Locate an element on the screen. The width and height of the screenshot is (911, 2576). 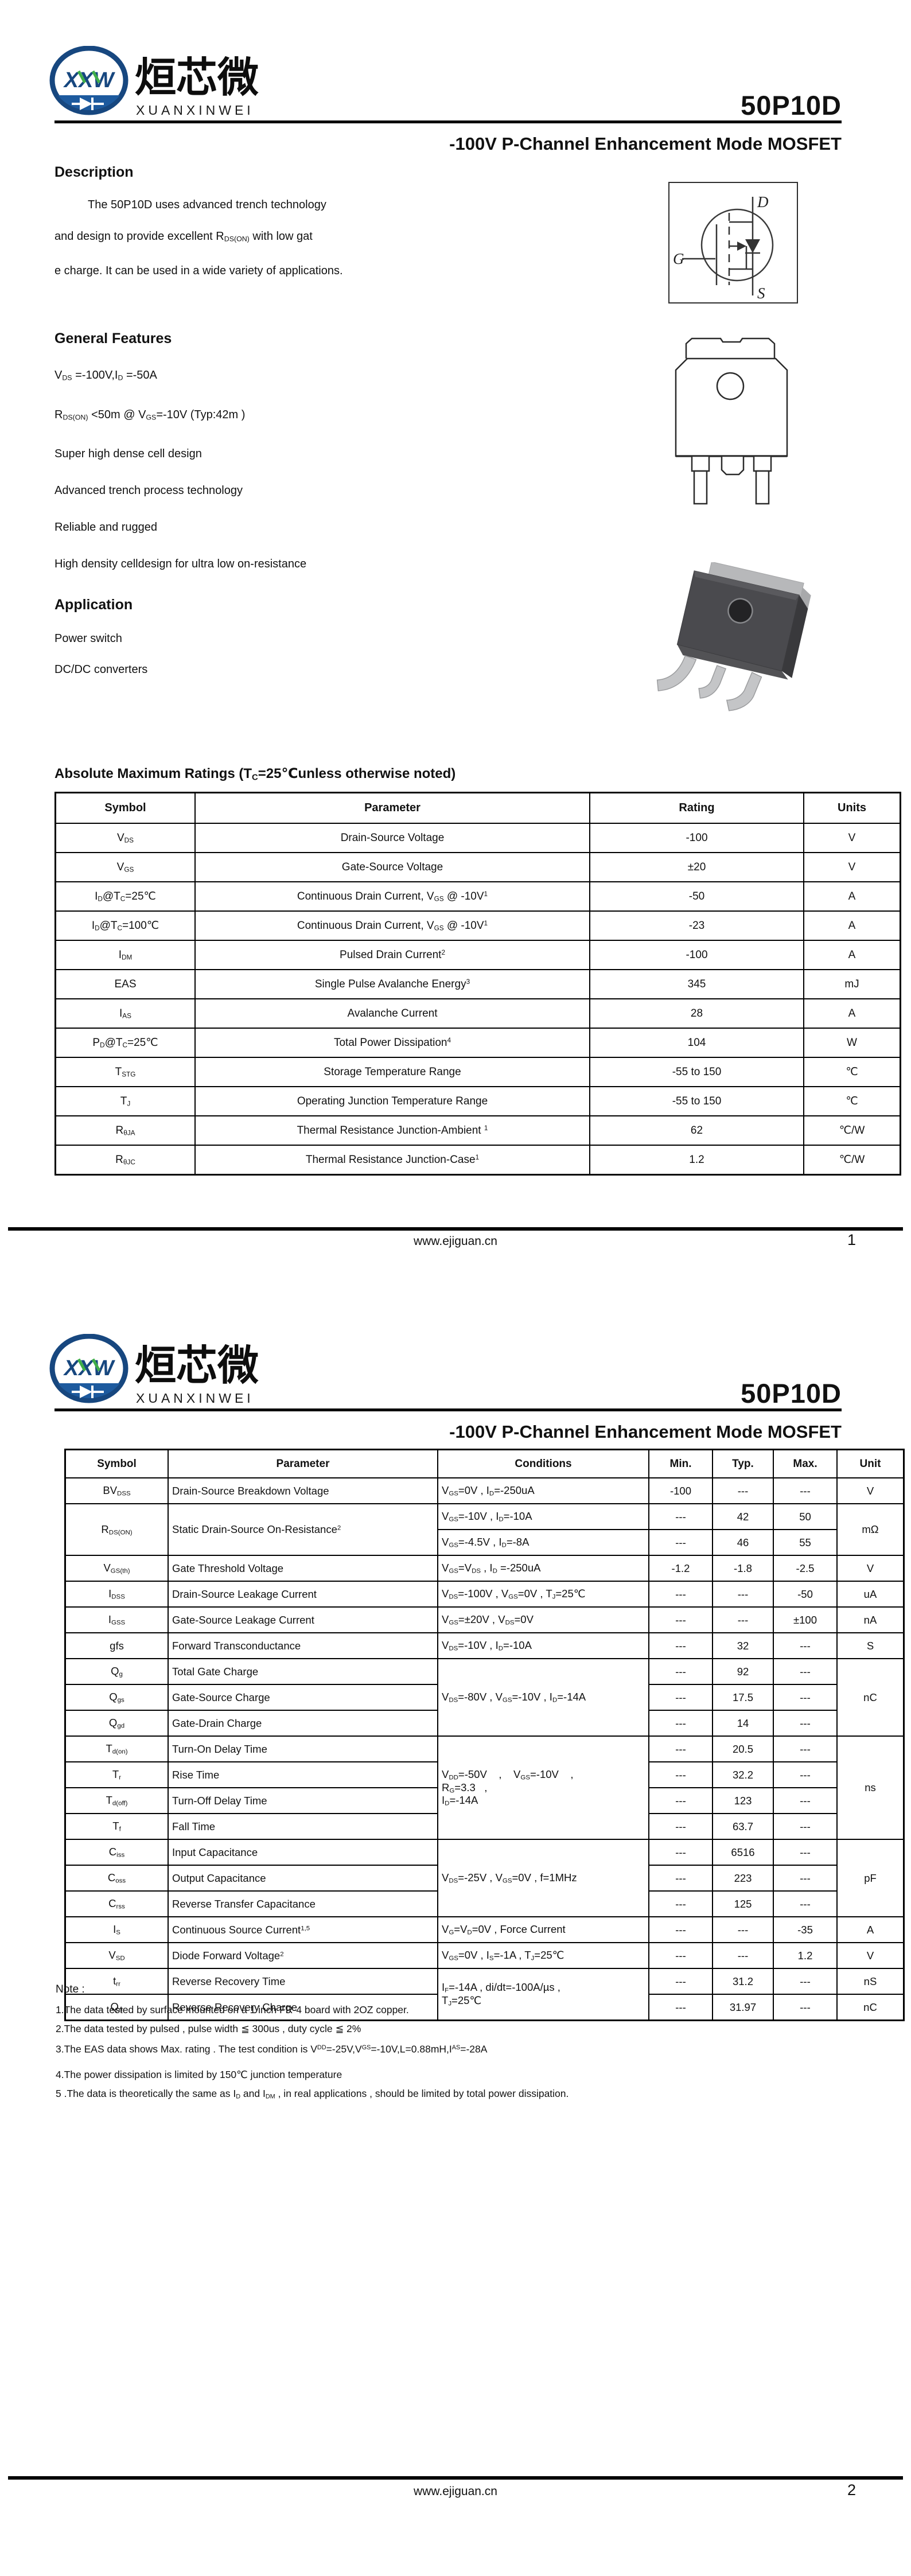
column-header: Parameter is located at coordinates (303, 1463).